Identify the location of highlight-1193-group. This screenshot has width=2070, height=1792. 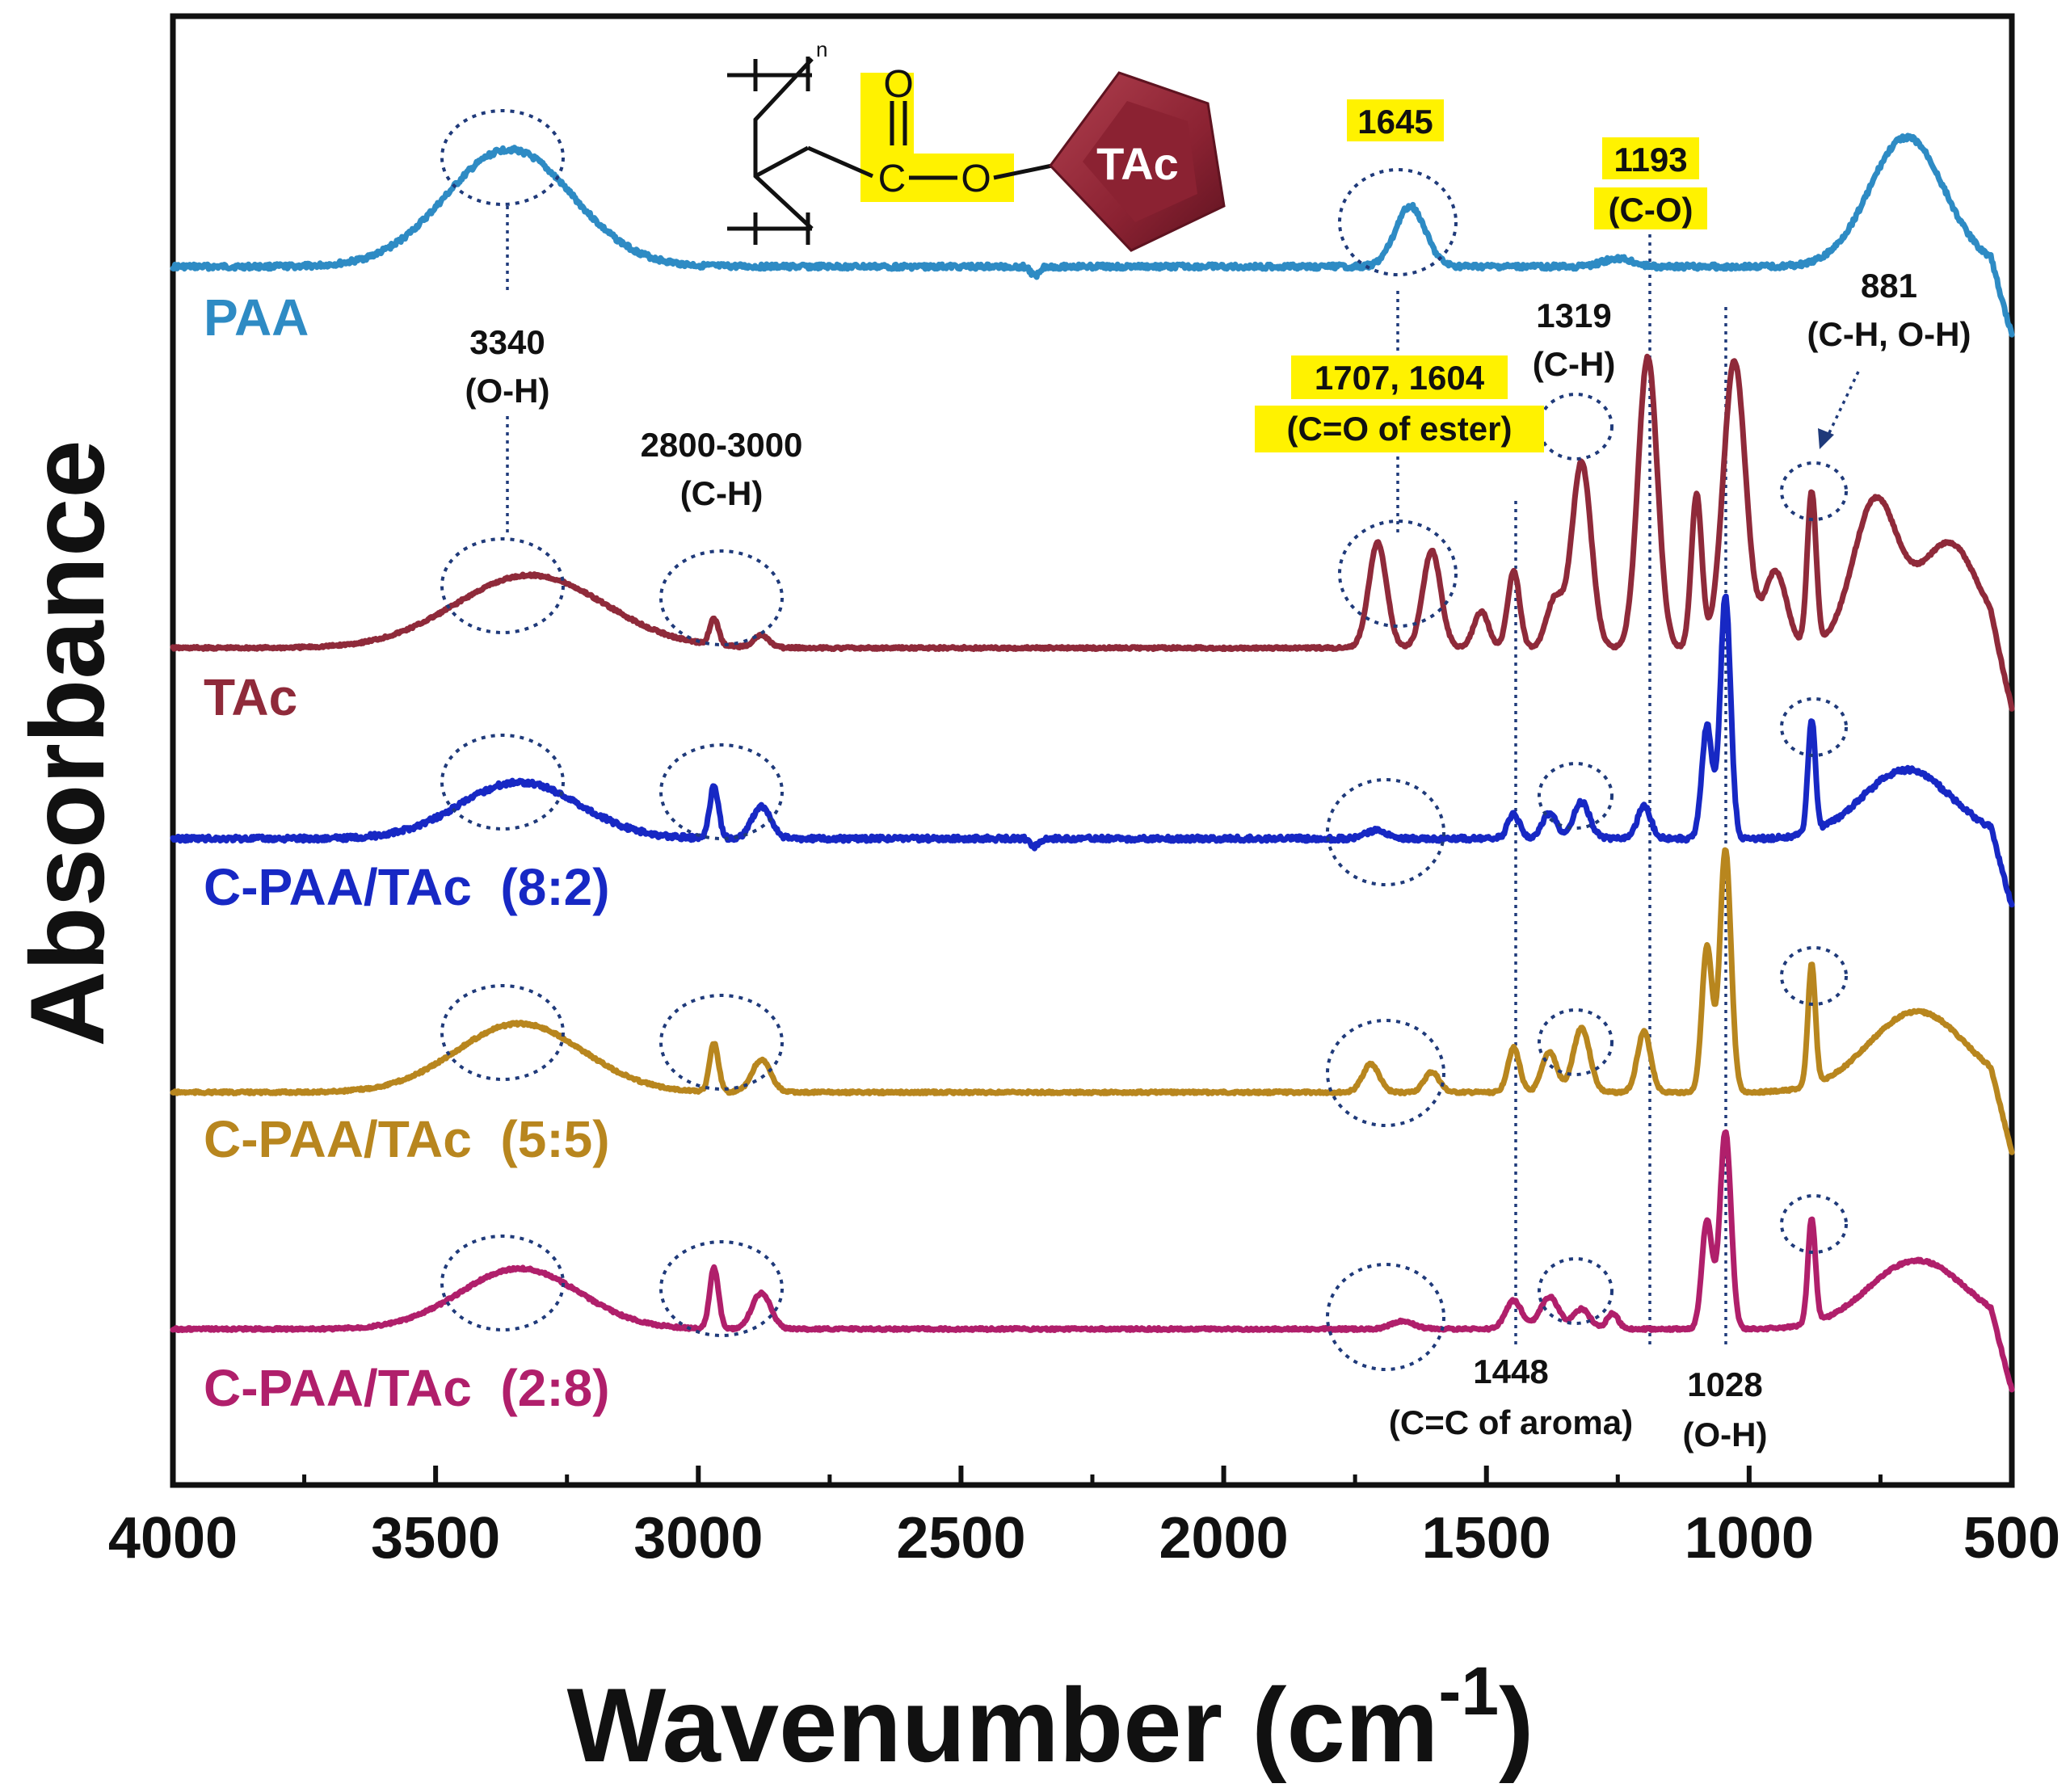
(1650, 208).